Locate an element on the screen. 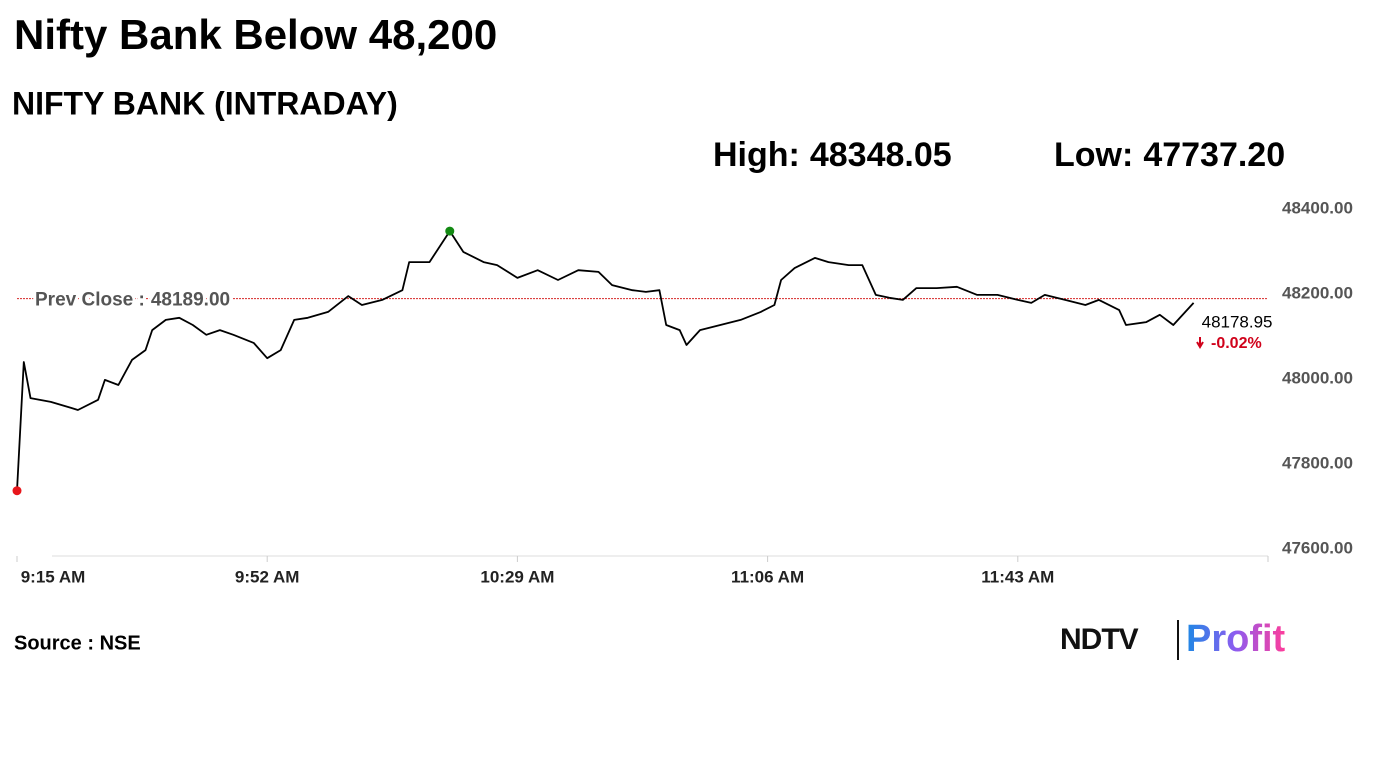 Image resolution: width=1382 pixels, height=777 pixels. chart-title: Nifty Bank Below 48,200 is located at coordinates (255, 34).